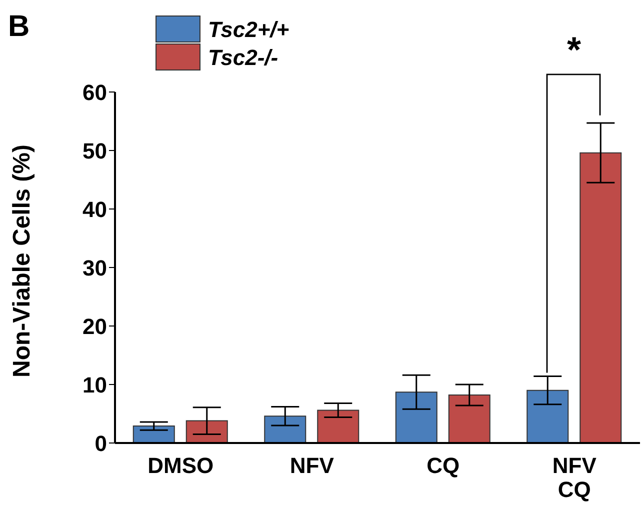 The width and height of the screenshot is (641, 526). What do you see at coordinates (312, 465) in the screenshot?
I see `x-tick-label: NFV` at bounding box center [312, 465].